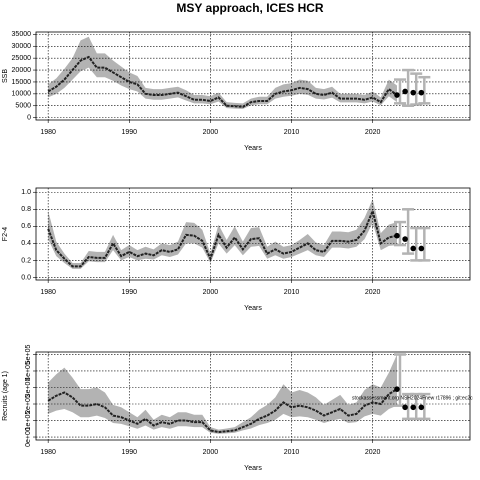 This screenshot has width=480, height=480. What do you see at coordinates (29, 117) in the screenshot?
I see `y-tick-label: 0` at bounding box center [29, 117].